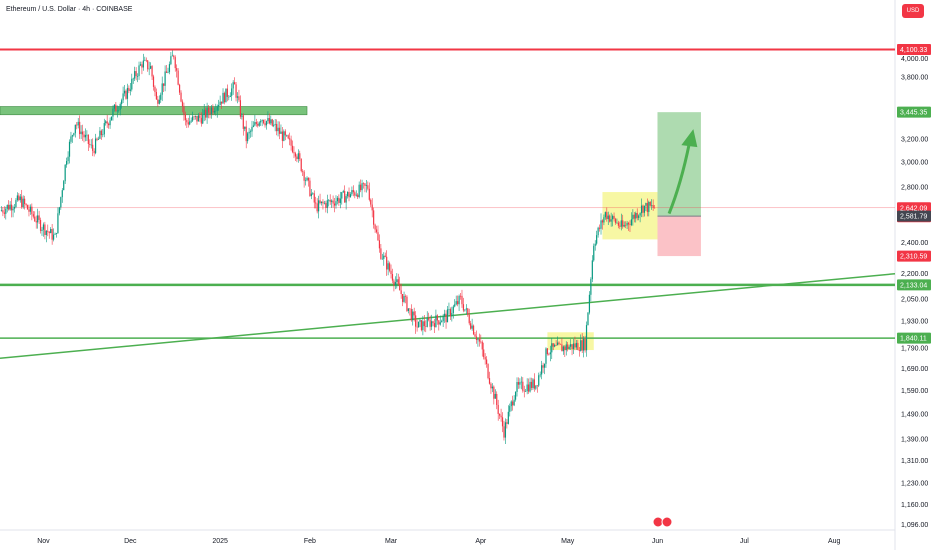 Image resolution: width=932 pixels, height=550 pixels. What do you see at coordinates (914, 216) in the screenshot?
I see `price-badge-2-bg` at bounding box center [914, 216].